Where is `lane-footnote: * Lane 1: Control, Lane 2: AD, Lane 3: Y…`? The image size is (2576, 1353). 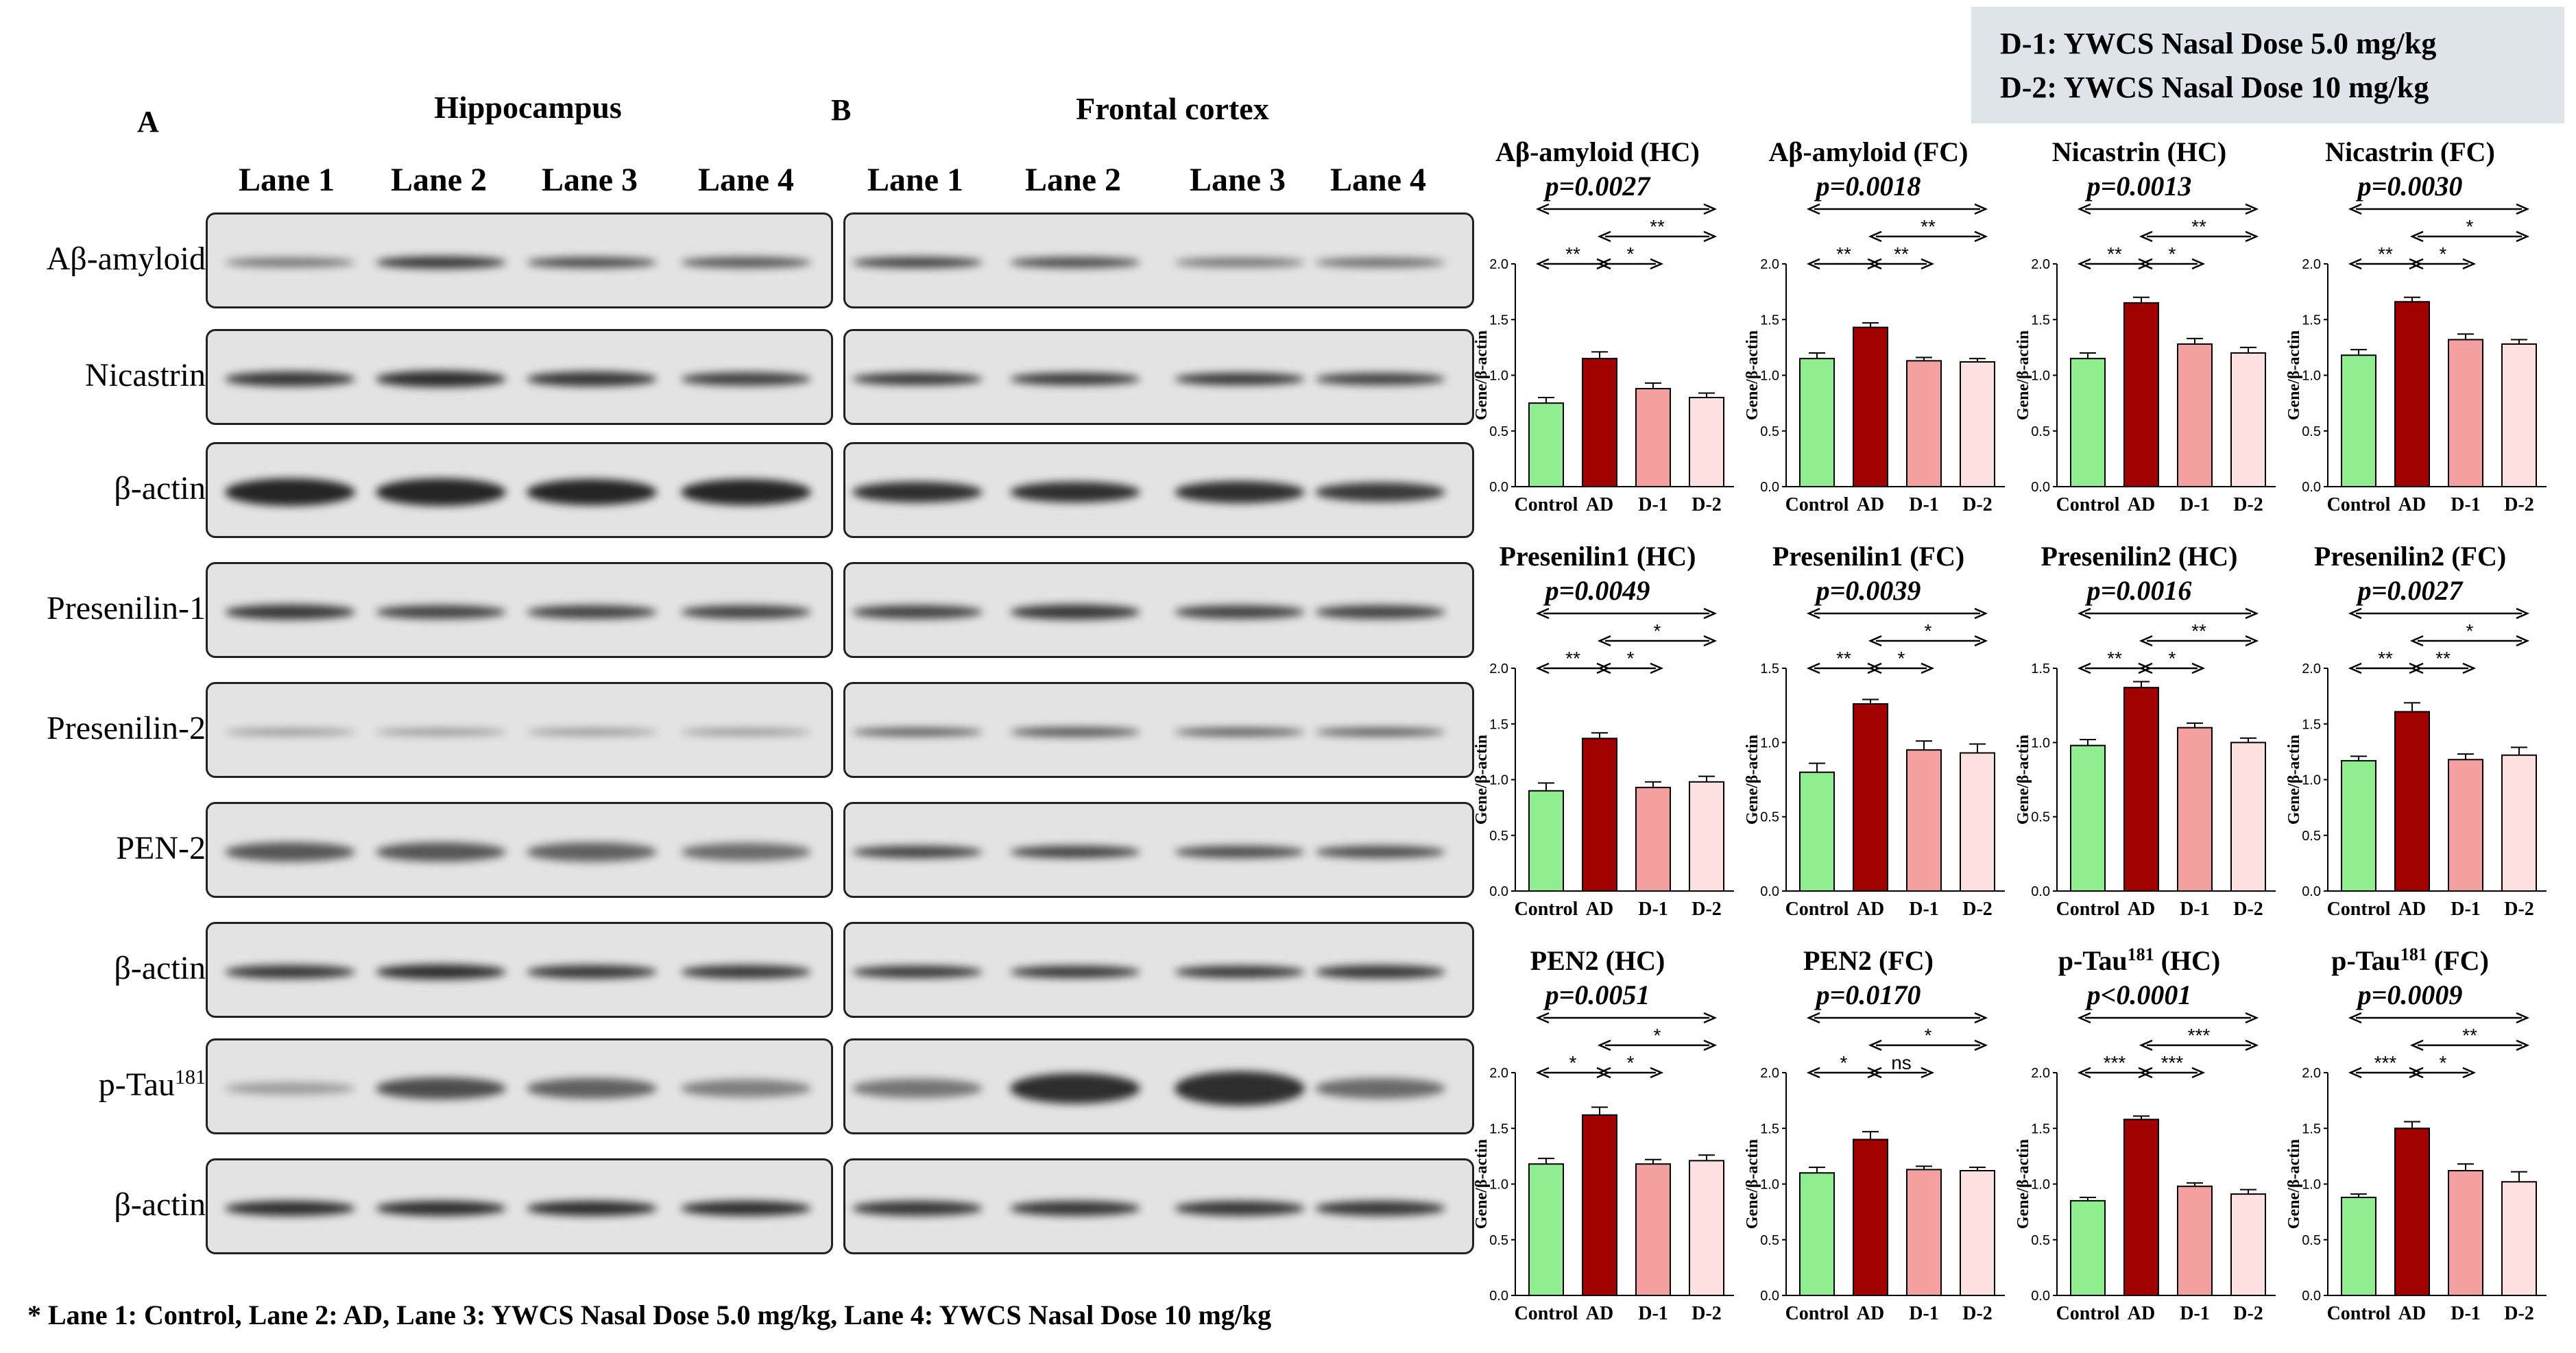
lane-footnote: * Lane 1: Control, Lane 2: AD, Lane 3: Y… is located at coordinates (650, 1315).